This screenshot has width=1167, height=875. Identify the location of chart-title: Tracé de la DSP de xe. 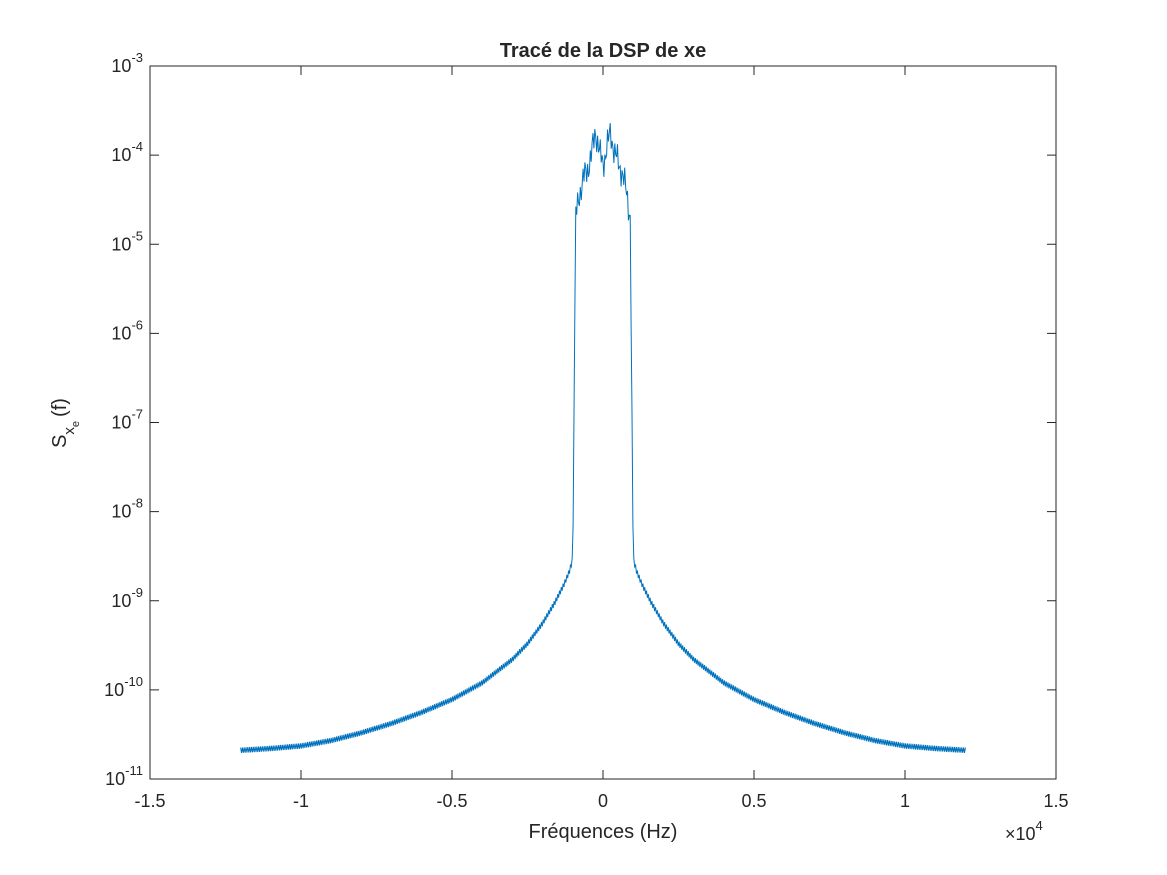
(603, 51).